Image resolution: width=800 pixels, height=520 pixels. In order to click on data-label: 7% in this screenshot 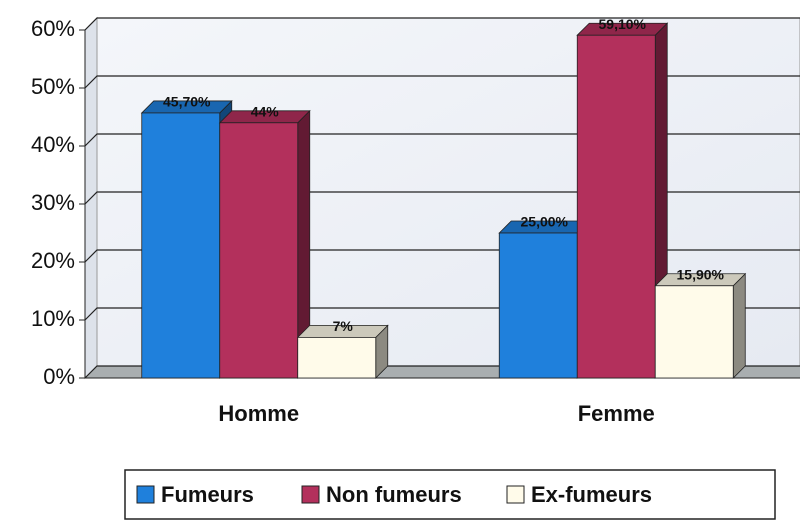, I will do `click(343, 326)`.